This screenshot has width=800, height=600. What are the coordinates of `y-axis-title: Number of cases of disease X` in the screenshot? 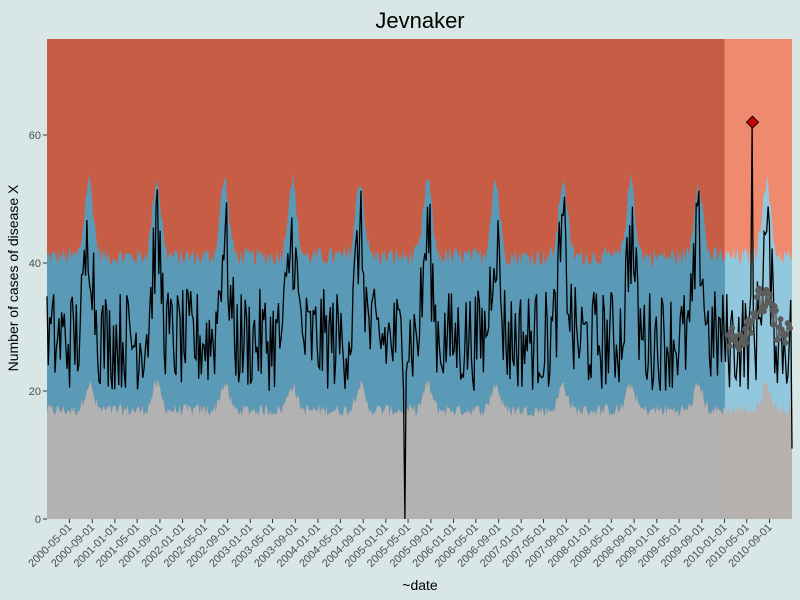 It's located at (13, 277).